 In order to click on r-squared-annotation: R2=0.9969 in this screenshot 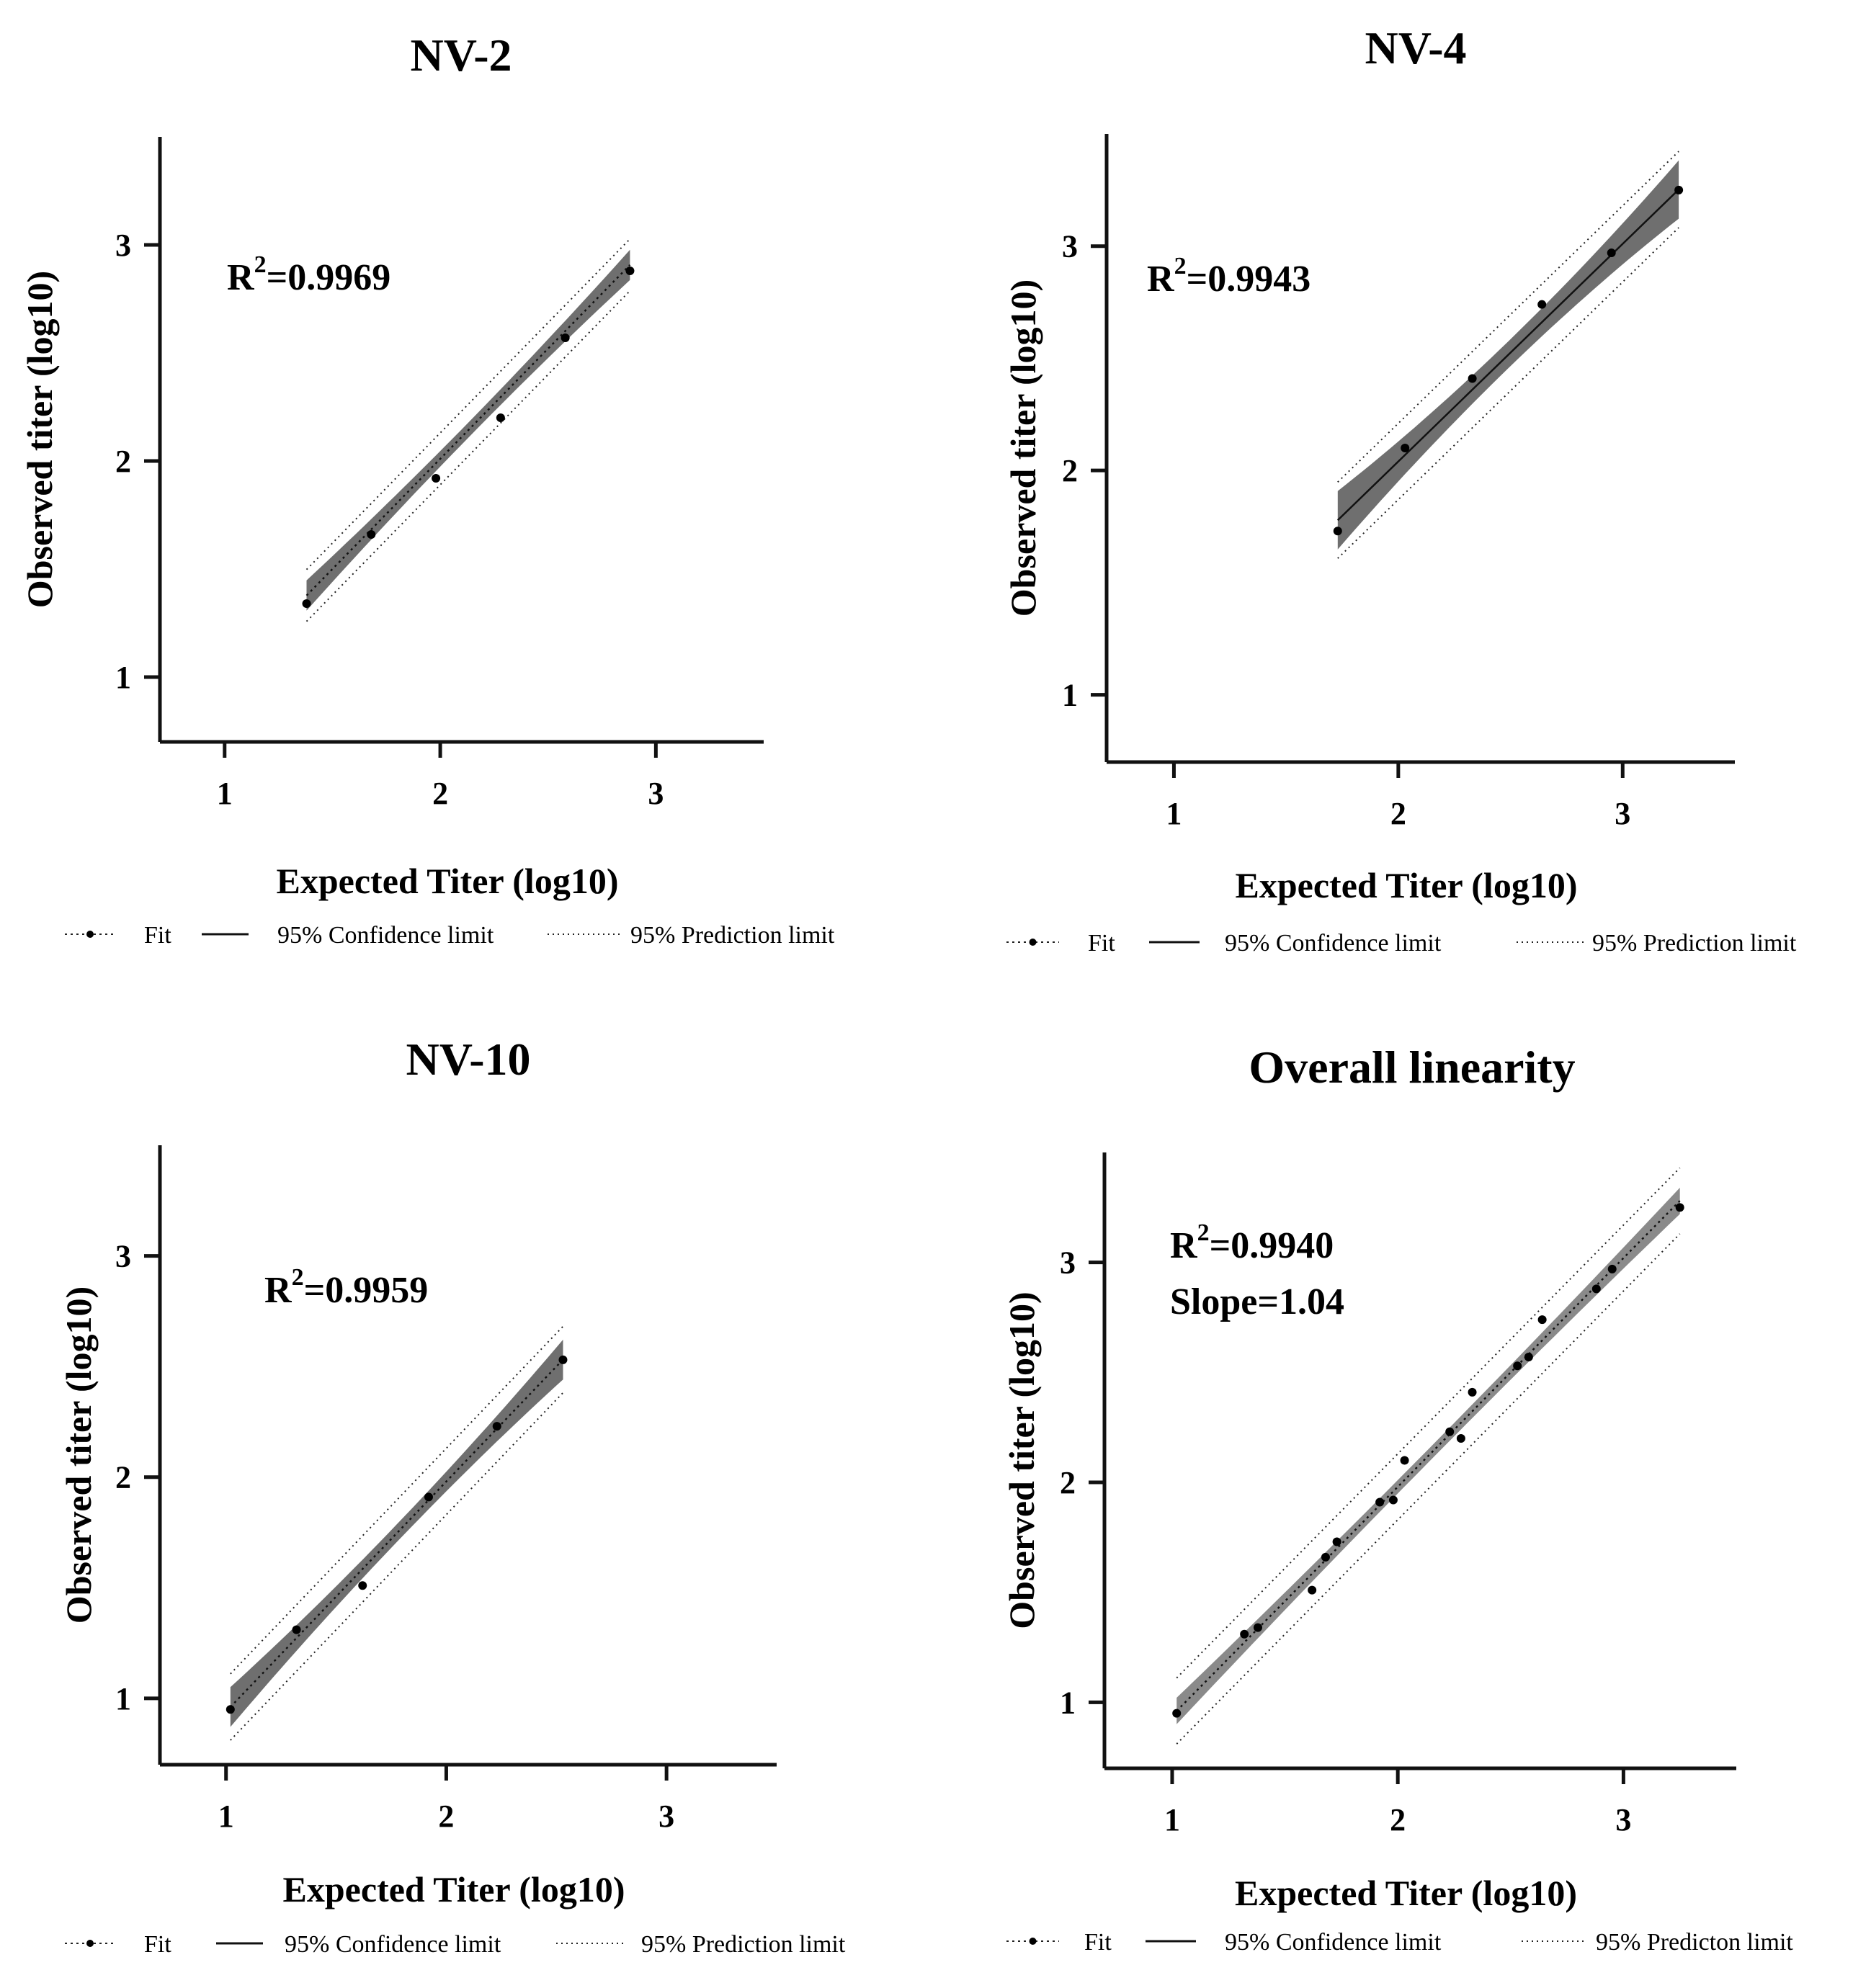, I will do `click(308, 274)`.